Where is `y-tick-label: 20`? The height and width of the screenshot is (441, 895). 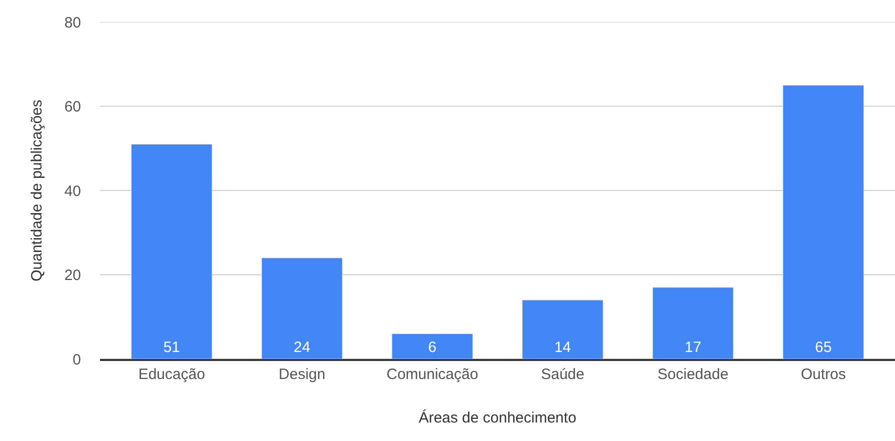
y-tick-label: 20 is located at coordinates (72, 275).